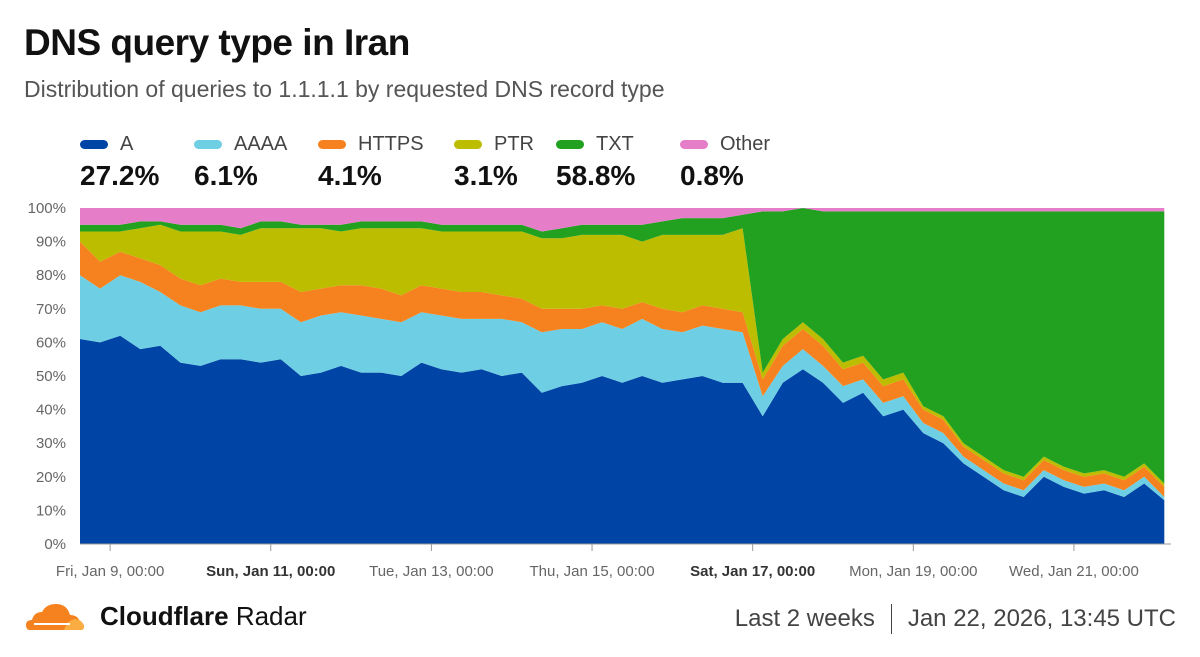 Image resolution: width=1200 pixels, height=657 pixels. I want to click on x-tick-label: Sun, Jan 11, 00:00, so click(270, 571).